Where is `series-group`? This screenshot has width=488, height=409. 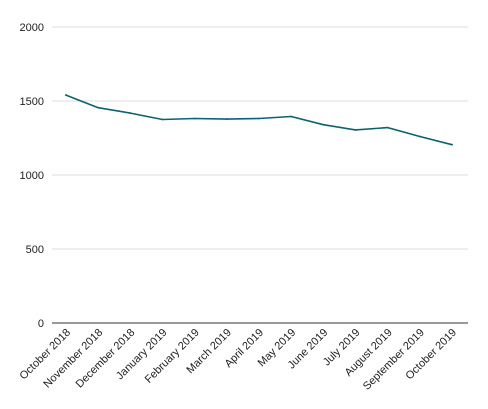
series-group is located at coordinates (259, 120).